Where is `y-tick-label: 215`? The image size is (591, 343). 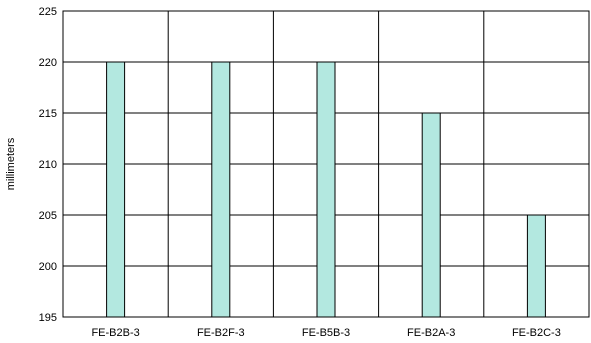
y-tick-label: 215 is located at coordinates (48, 114).